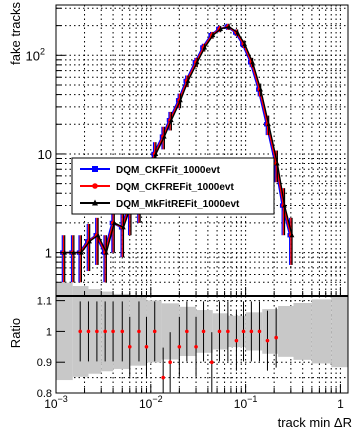  I want to click on x-tick-exponent: −3, so click(63, 399).